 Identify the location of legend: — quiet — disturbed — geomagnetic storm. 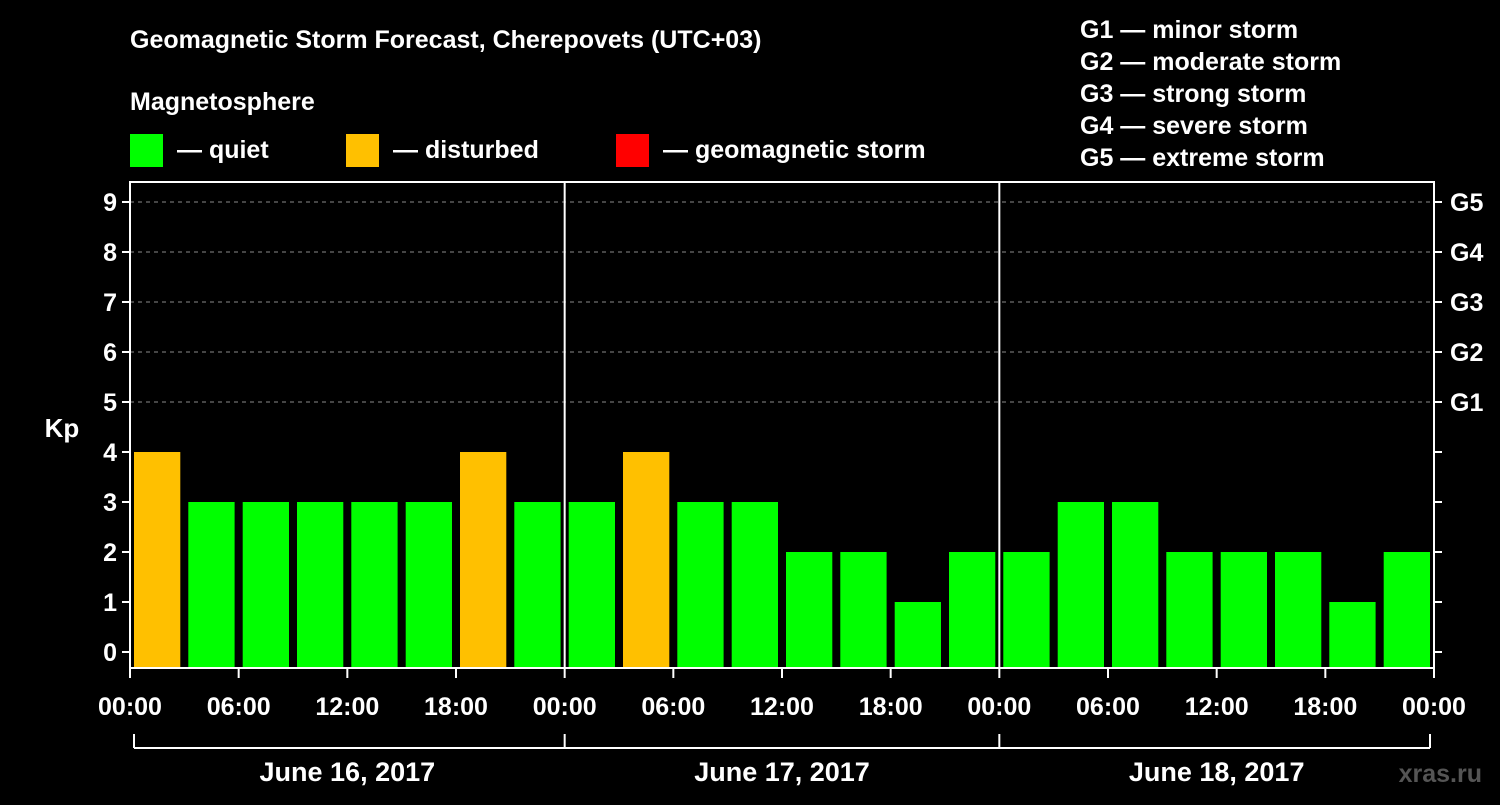
(528, 150).